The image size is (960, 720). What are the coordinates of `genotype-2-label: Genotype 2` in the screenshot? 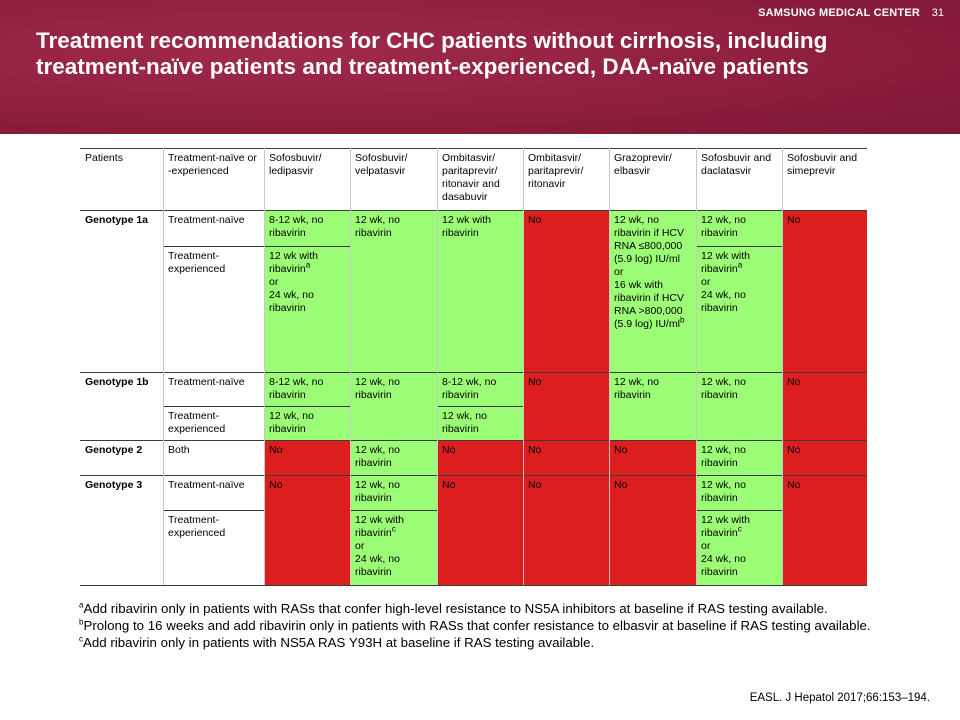 It's located at (114, 450).